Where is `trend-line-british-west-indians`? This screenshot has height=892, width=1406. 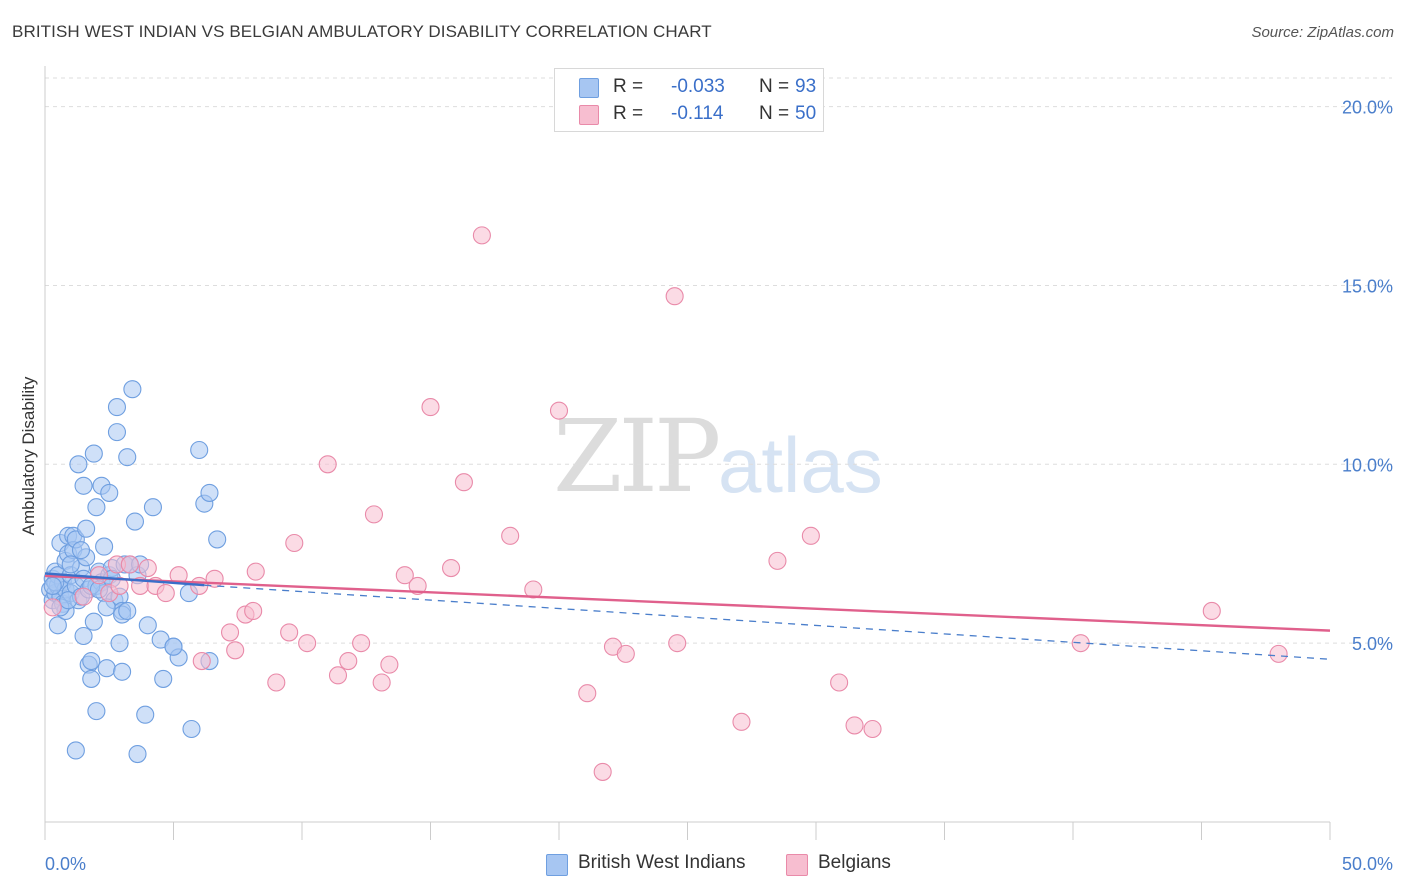
trend-line-british-west-indians is located at coordinates (124, 579).